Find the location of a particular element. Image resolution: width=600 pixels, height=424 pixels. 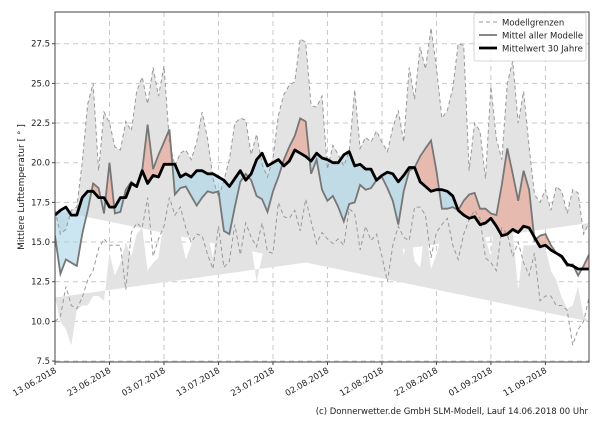

y-tick-label: 20.0 is located at coordinates (40, 164).